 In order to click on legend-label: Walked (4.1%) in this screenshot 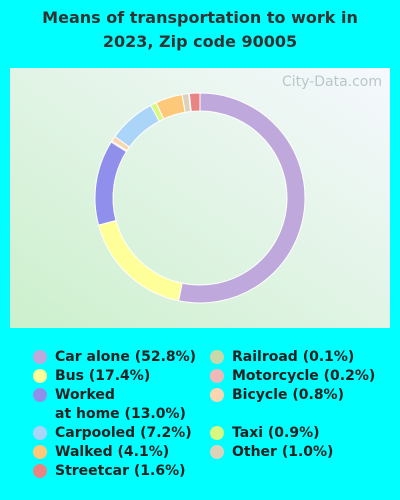, I will do `click(112, 452)`.